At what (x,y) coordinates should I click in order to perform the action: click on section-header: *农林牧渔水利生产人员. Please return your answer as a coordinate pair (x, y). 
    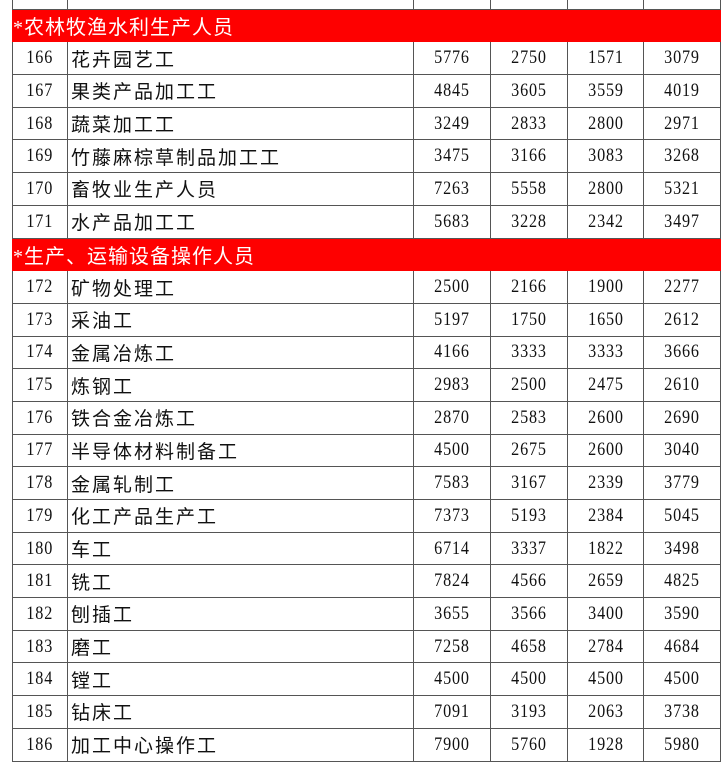
    Looking at the image, I should click on (366, 25).